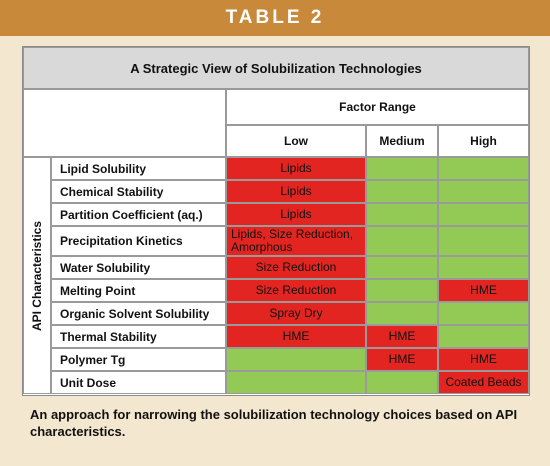 The width and height of the screenshot is (550, 466). Describe the element at coordinates (138, 191) in the screenshot. I see `row-label: Chemical Stability` at that location.